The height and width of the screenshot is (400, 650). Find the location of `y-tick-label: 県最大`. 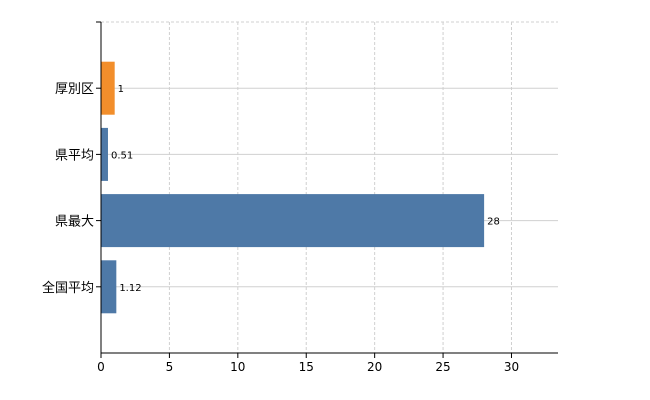

y-tick-label: 県最大 is located at coordinates (74, 222).